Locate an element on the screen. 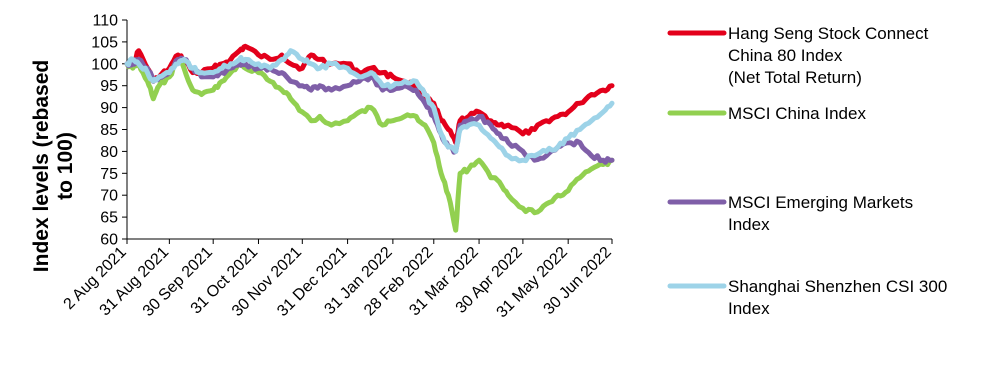  y-tick-label: 90 is located at coordinates (109, 108).